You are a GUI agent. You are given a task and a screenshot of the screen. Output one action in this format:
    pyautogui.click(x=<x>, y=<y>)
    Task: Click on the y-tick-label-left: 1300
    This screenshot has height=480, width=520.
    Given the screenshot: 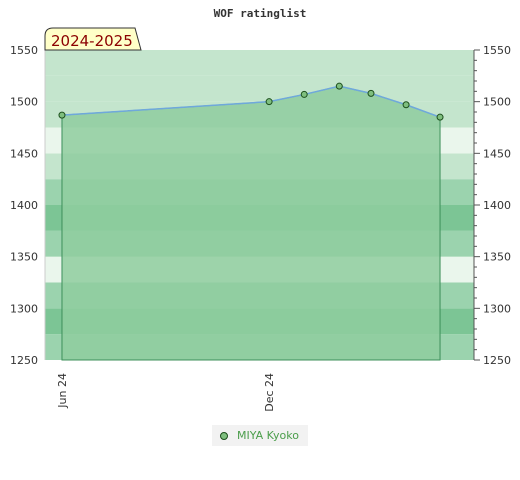 What is the action you would take?
    pyautogui.click(x=24, y=308)
    